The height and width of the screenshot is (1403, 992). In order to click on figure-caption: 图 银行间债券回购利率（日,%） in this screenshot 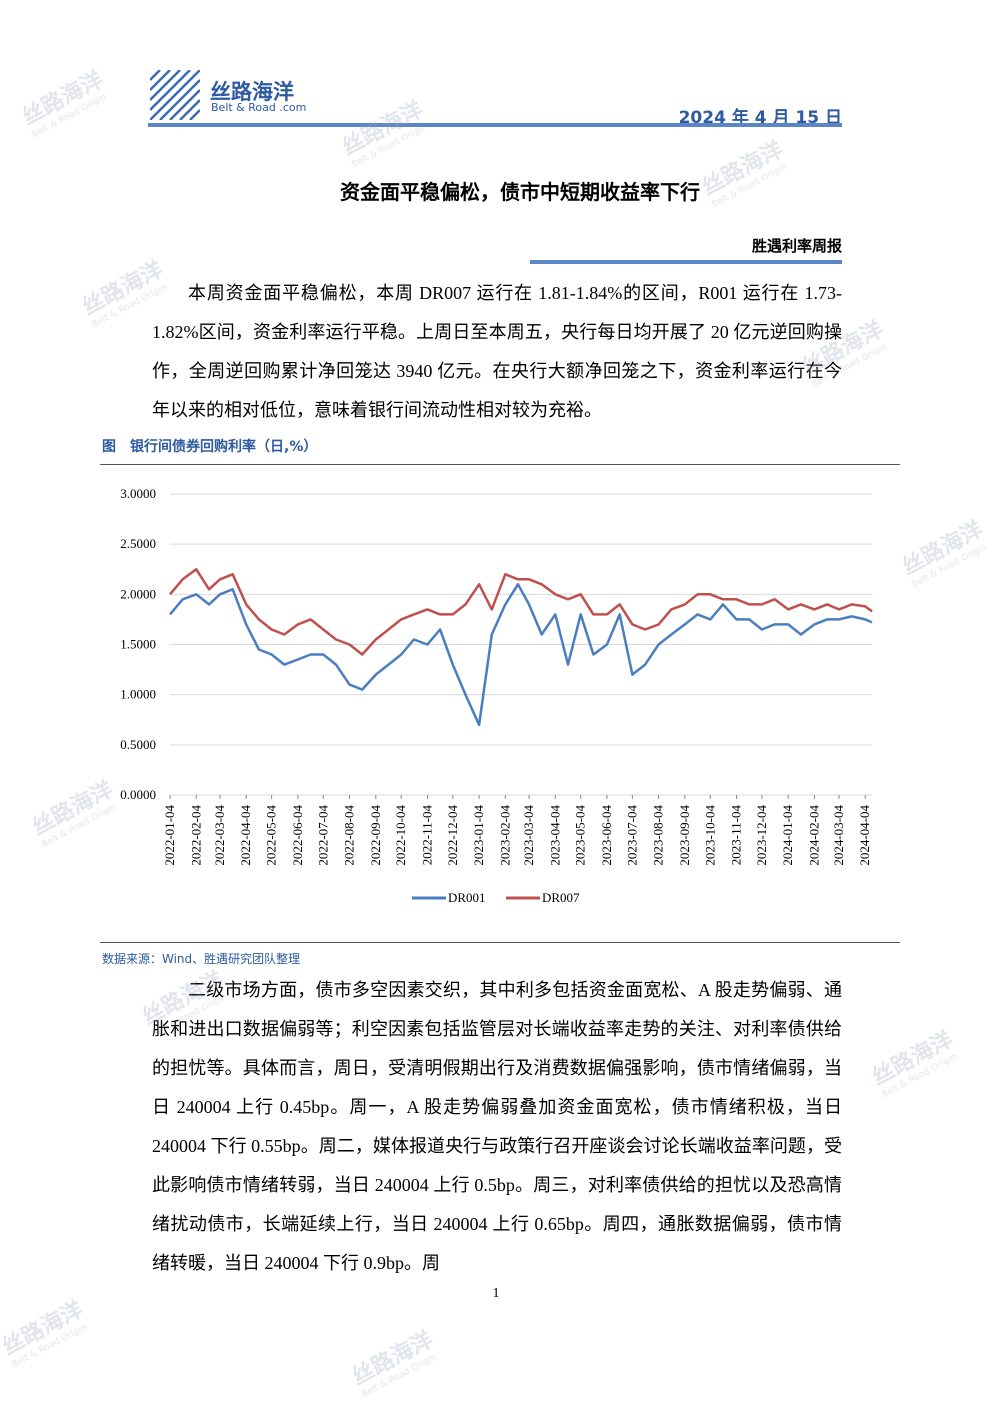, I will do `click(210, 447)`.